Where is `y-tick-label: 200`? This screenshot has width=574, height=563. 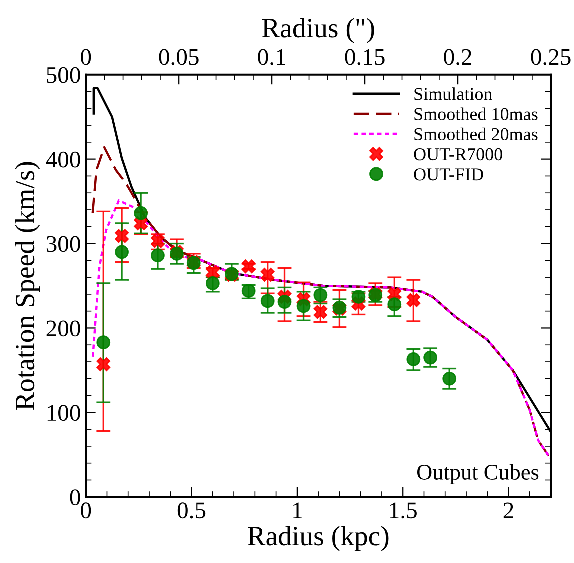
y-tick-label: 200 is located at coordinates (63, 328).